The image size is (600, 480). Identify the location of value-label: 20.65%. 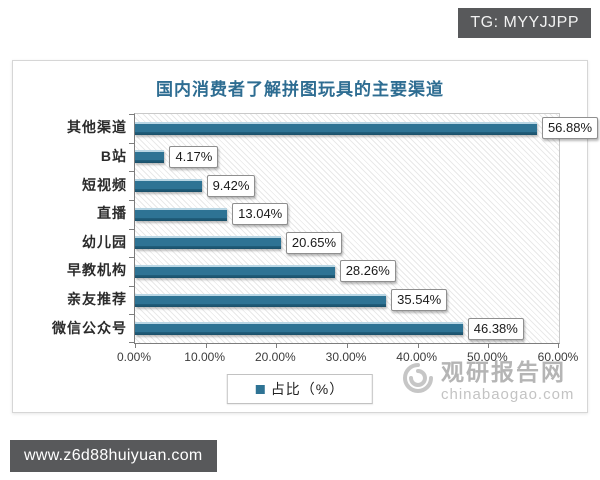
(314, 242).